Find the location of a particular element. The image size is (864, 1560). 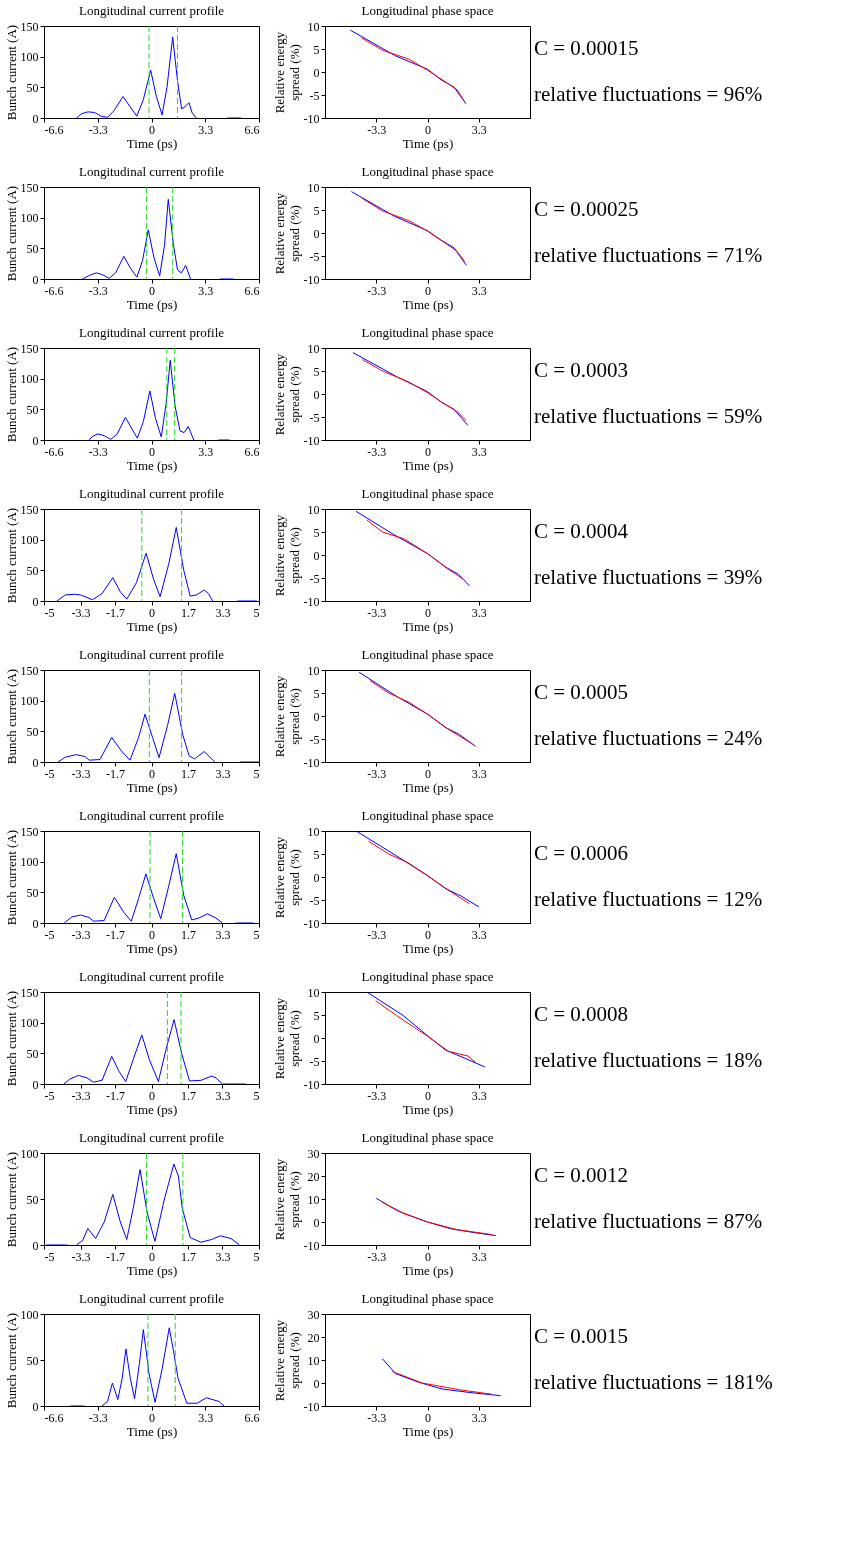

y-tick-label: 20 is located at coordinates (313, 1176).